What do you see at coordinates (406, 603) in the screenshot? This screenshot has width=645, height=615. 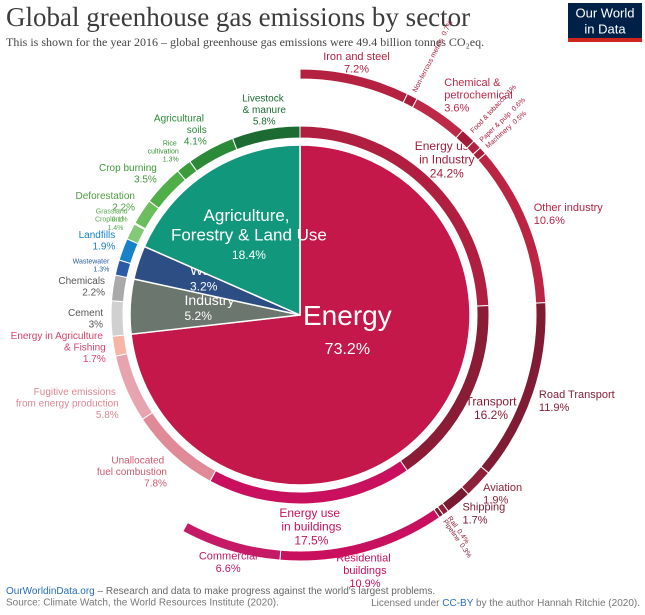 I see `license-text: Licensed under` at bounding box center [406, 603].